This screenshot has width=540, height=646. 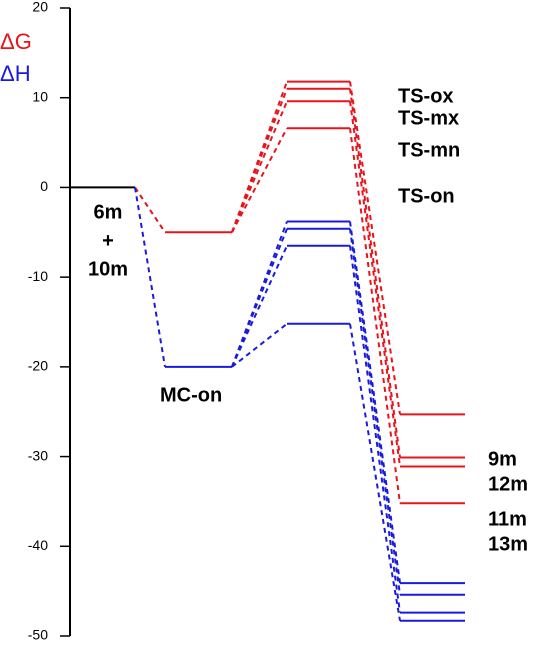 What do you see at coordinates (38, 635) in the screenshot?
I see `y-tick-label: -50` at bounding box center [38, 635].